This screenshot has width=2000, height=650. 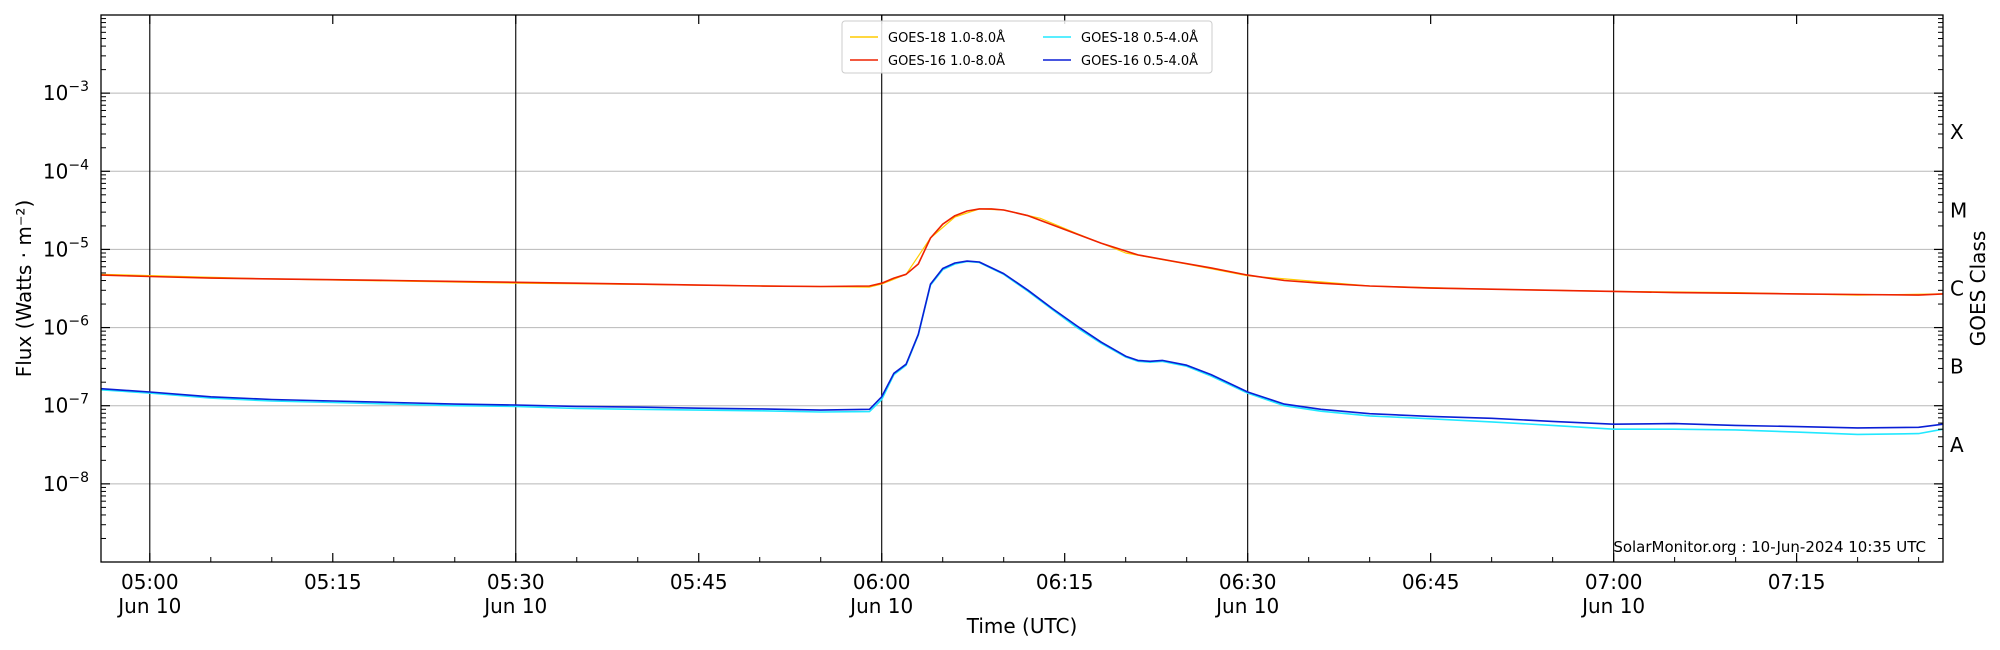 I want to click on x-tick-label: 05:15, so click(x=333, y=582).